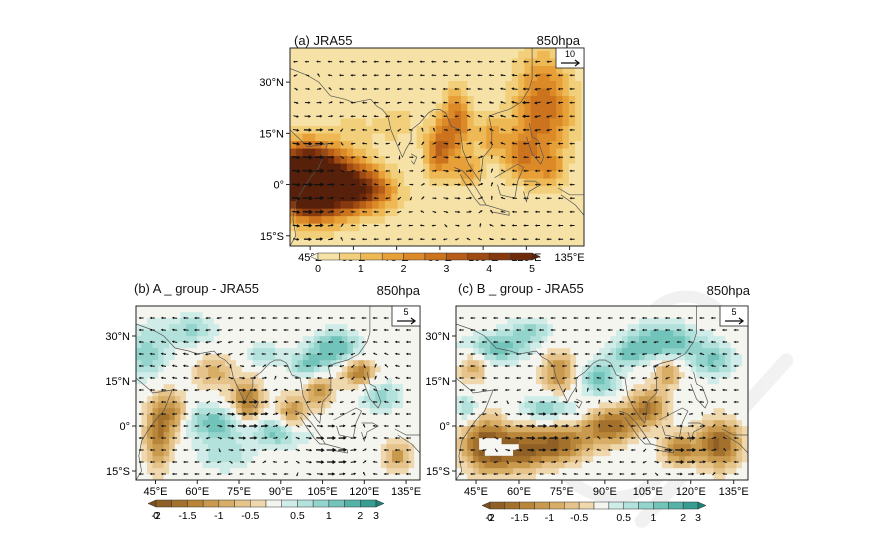  What do you see at coordinates (414, 256) in the screenshot?
I see `colorbar-segment` at bounding box center [414, 256].